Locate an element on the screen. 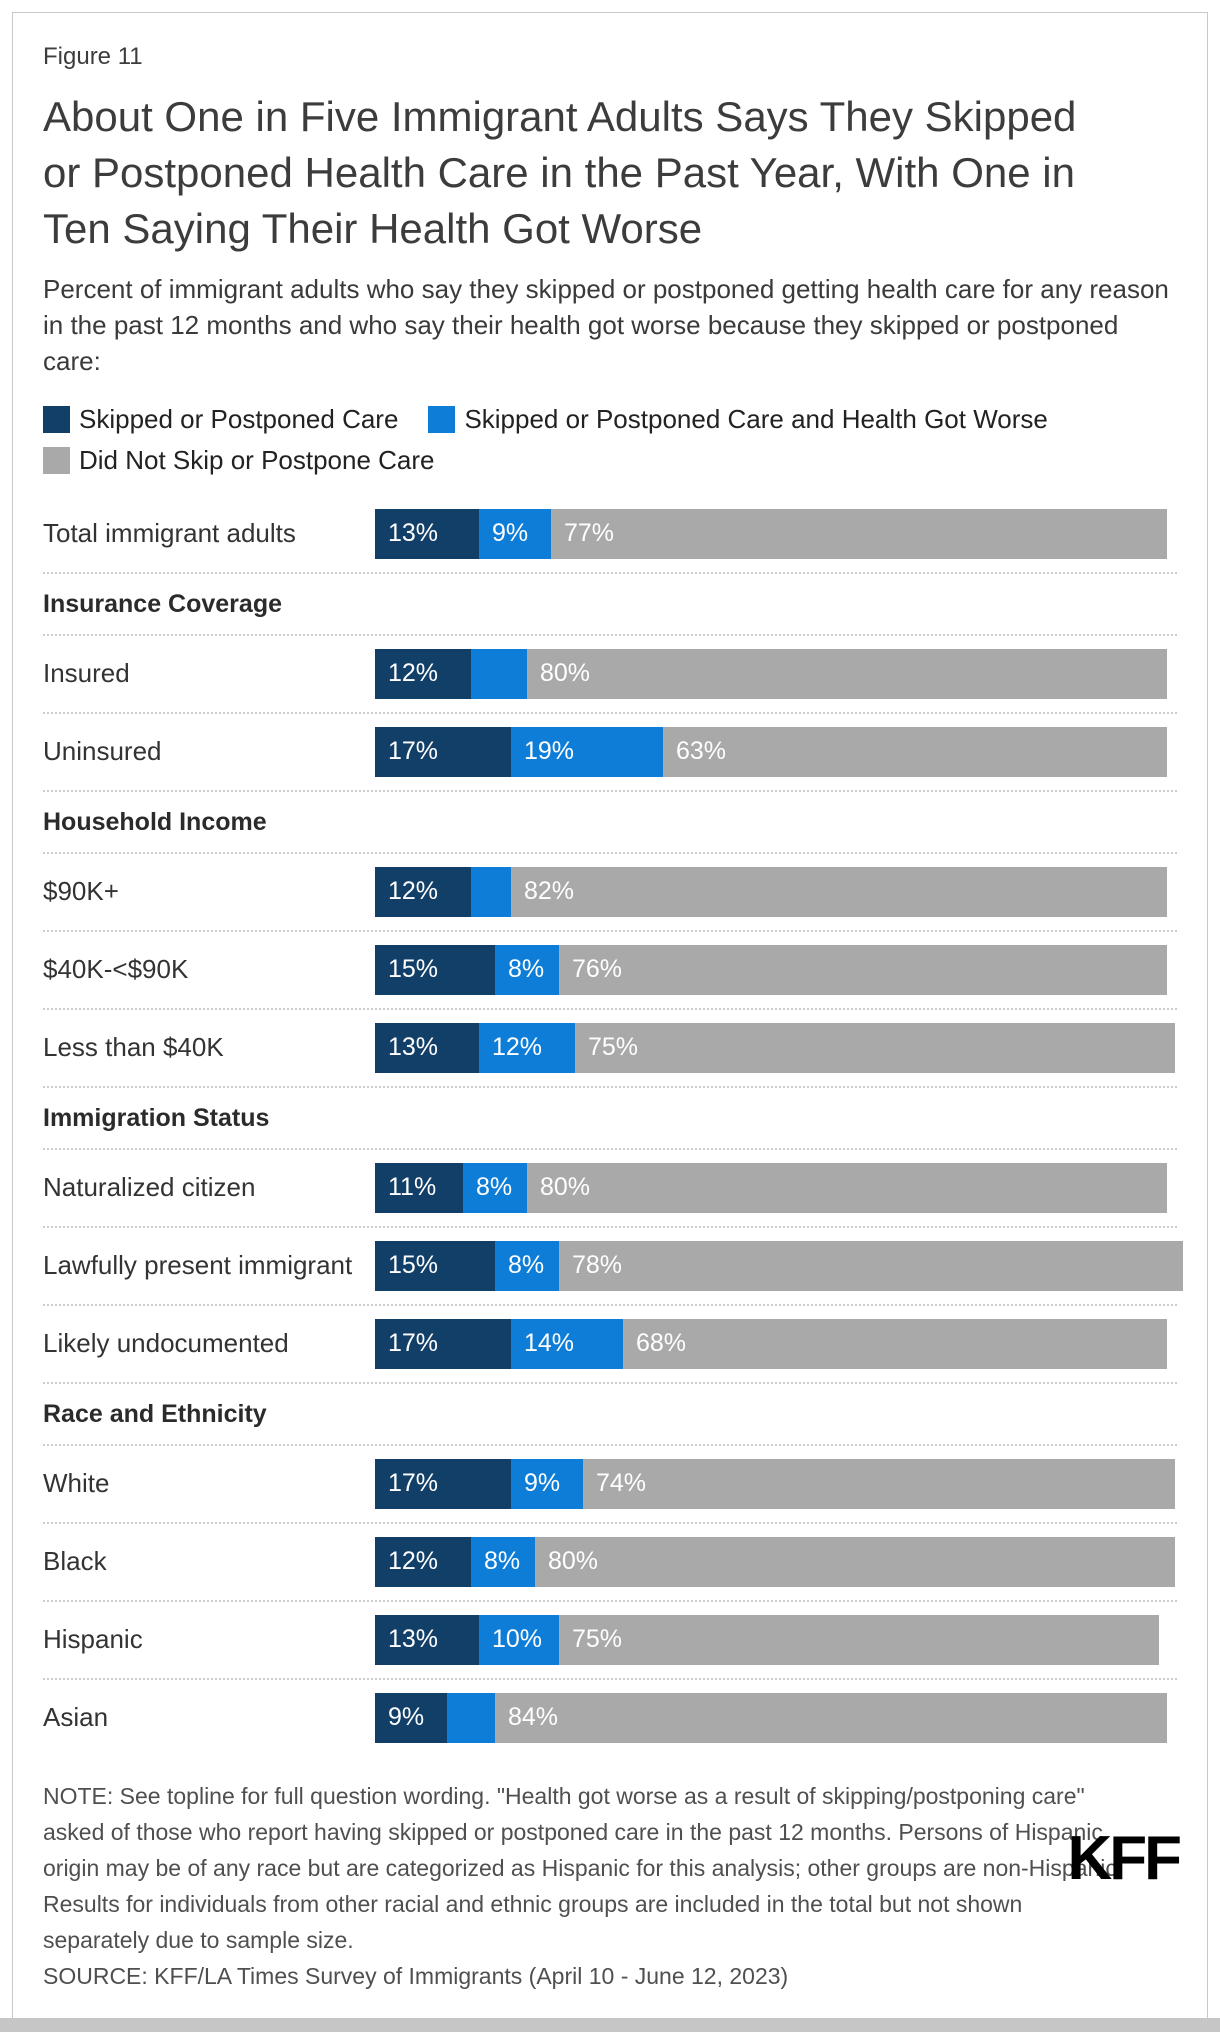 This screenshot has height=2032, width=1220. stacked-bar: 13% 9% 77% is located at coordinates (771, 533).